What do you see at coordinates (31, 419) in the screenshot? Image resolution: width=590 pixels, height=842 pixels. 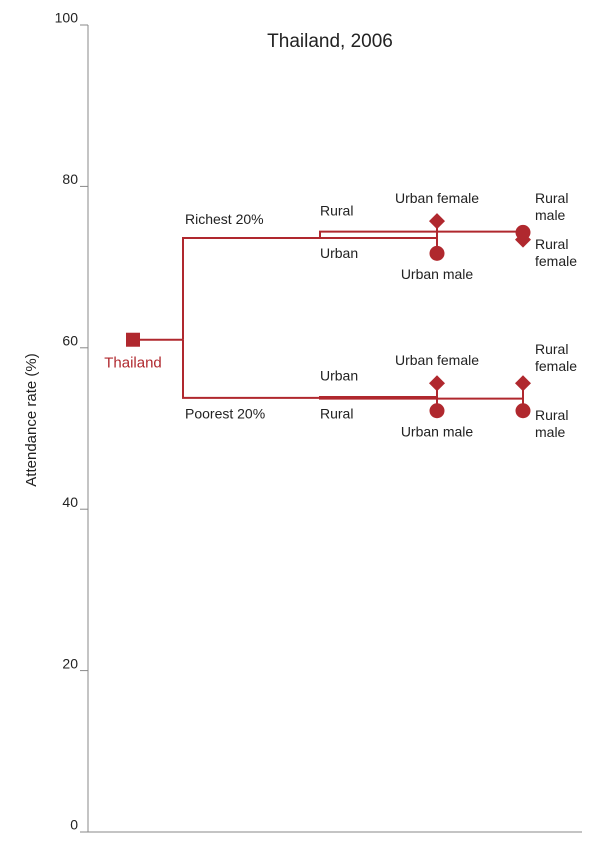 I see `y-axis-label: Attendance rate (%)` at bounding box center [31, 419].